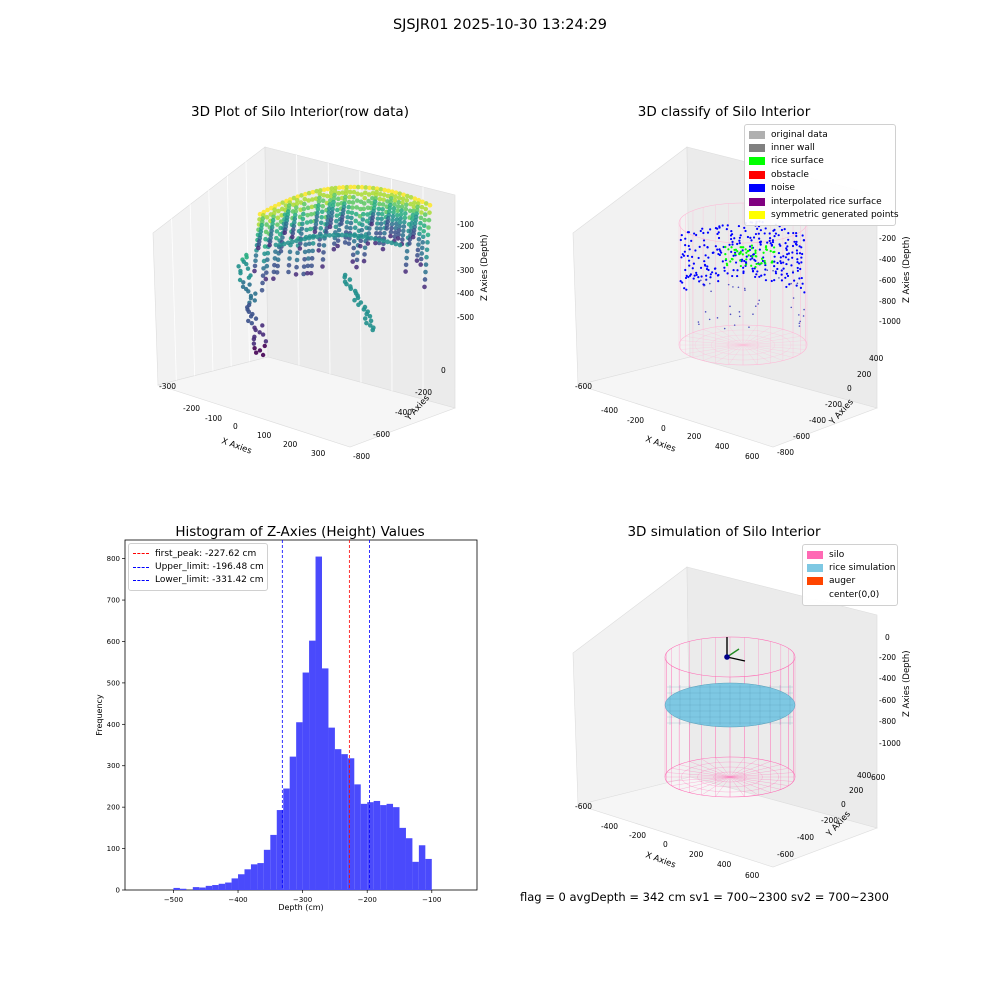  Describe the element at coordinates (209, 580) in the screenshot. I see `legend-label: Lower_limit: -331.42 cm` at that location.